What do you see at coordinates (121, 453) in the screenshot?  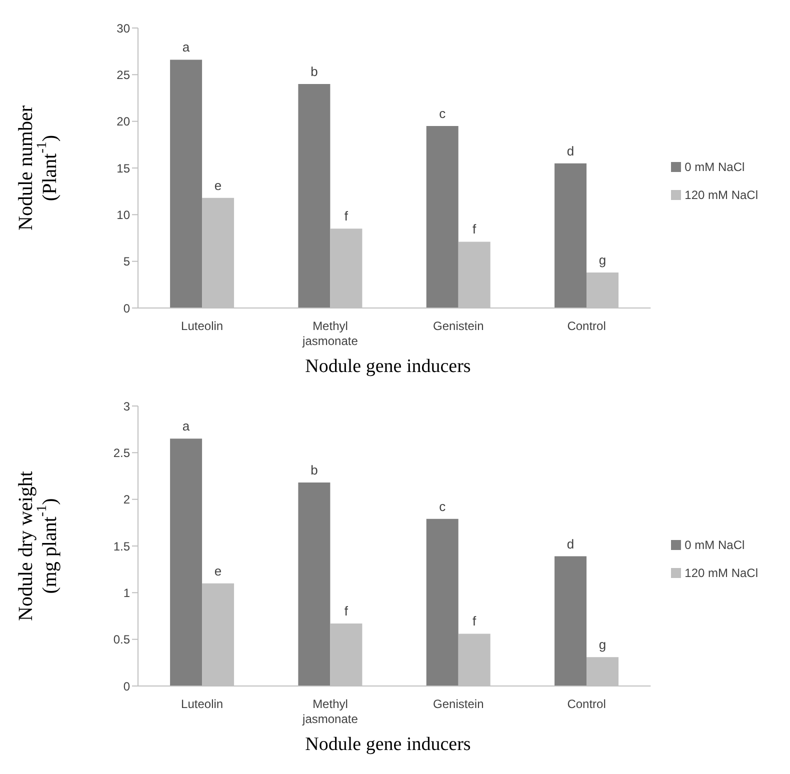 I see `y-tick-label: 2.5` at bounding box center [121, 453].